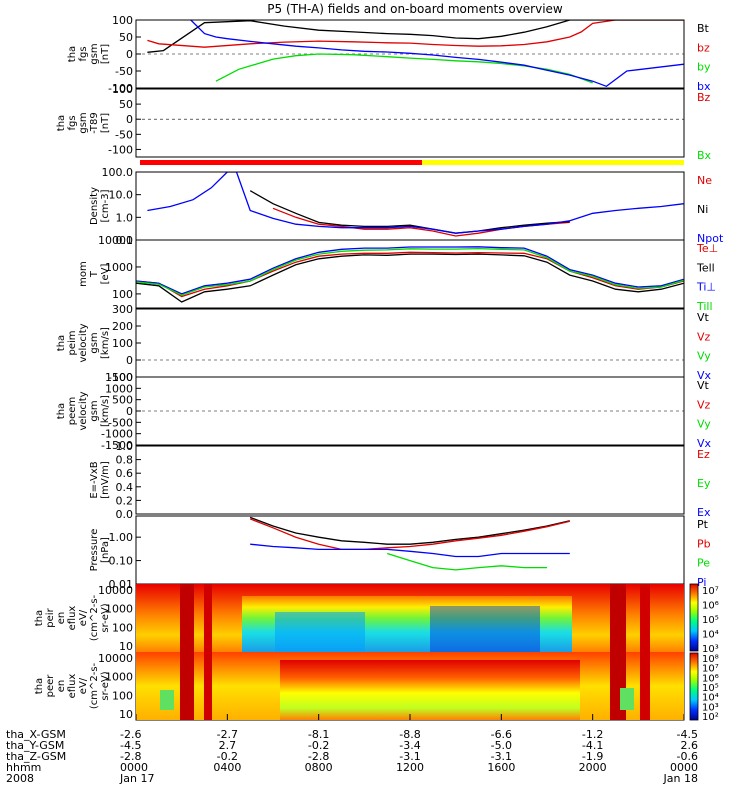 Image resolution: width=750 pixels, height=800 pixels. What do you see at coordinates (94, 206) in the screenshot?
I see `y-axis-label: Density` at bounding box center [94, 206].